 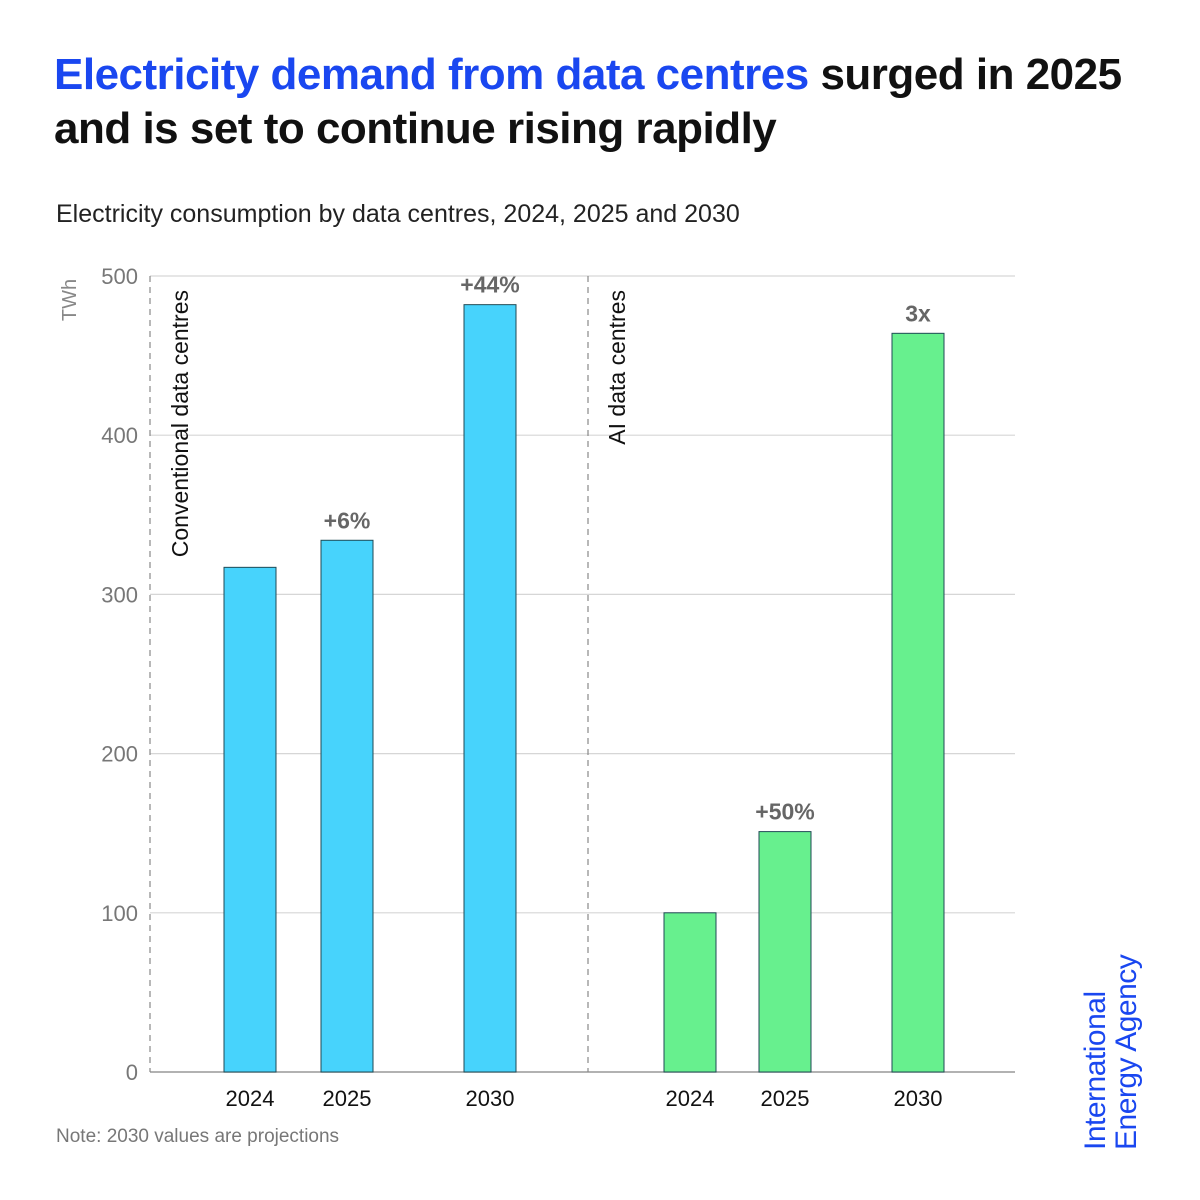 I want to click on logo-line-1: International, so click(x=1095, y=1070).